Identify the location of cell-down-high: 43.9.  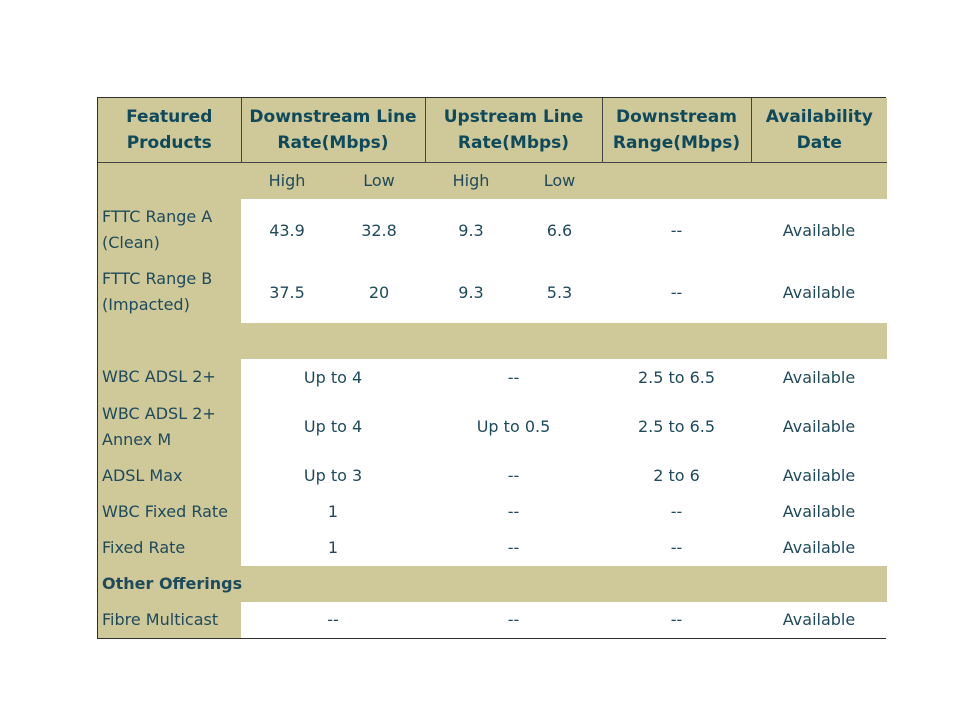
(287, 230).